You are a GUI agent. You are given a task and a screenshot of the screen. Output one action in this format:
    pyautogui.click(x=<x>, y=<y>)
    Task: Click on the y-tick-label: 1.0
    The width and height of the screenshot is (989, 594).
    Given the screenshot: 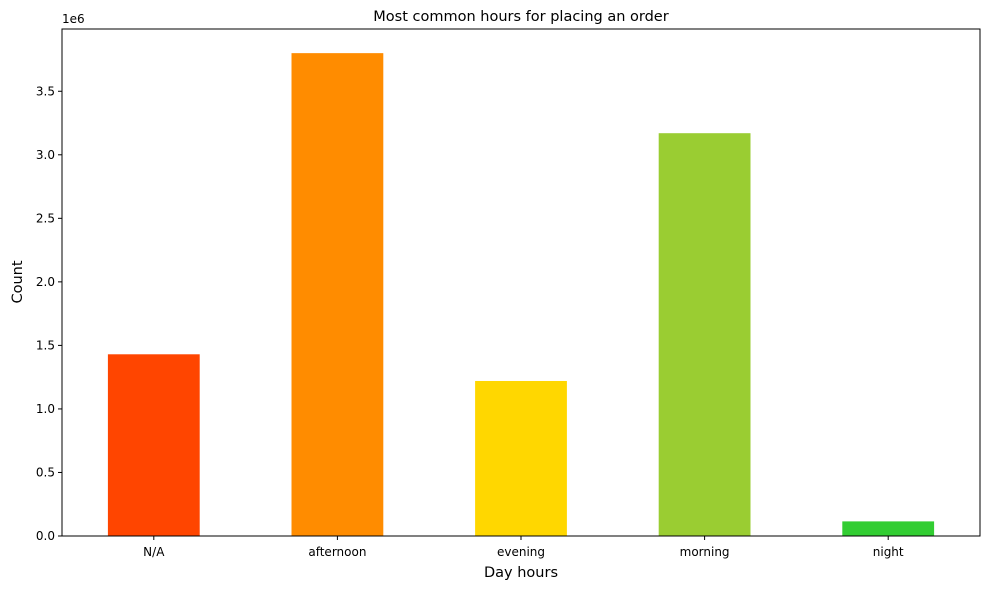 What is the action you would take?
    pyautogui.click(x=45, y=409)
    